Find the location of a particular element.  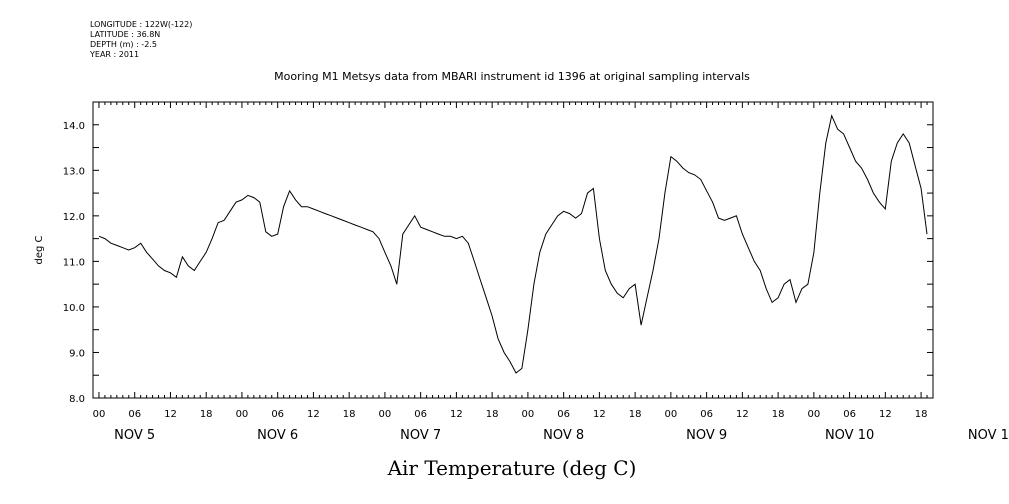

day-label: NOV 6 is located at coordinates (277, 435).